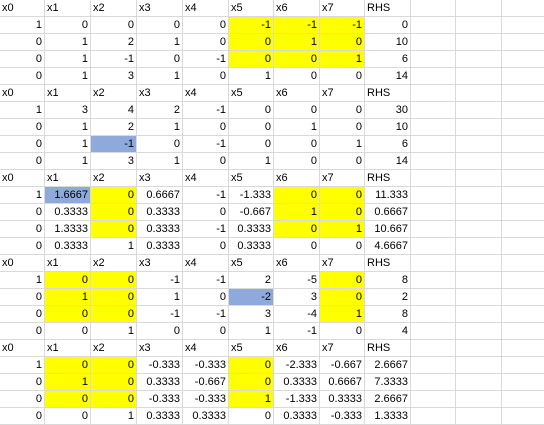  What do you see at coordinates (114, 110) in the screenshot?
I see `value-cell: 4` at bounding box center [114, 110].